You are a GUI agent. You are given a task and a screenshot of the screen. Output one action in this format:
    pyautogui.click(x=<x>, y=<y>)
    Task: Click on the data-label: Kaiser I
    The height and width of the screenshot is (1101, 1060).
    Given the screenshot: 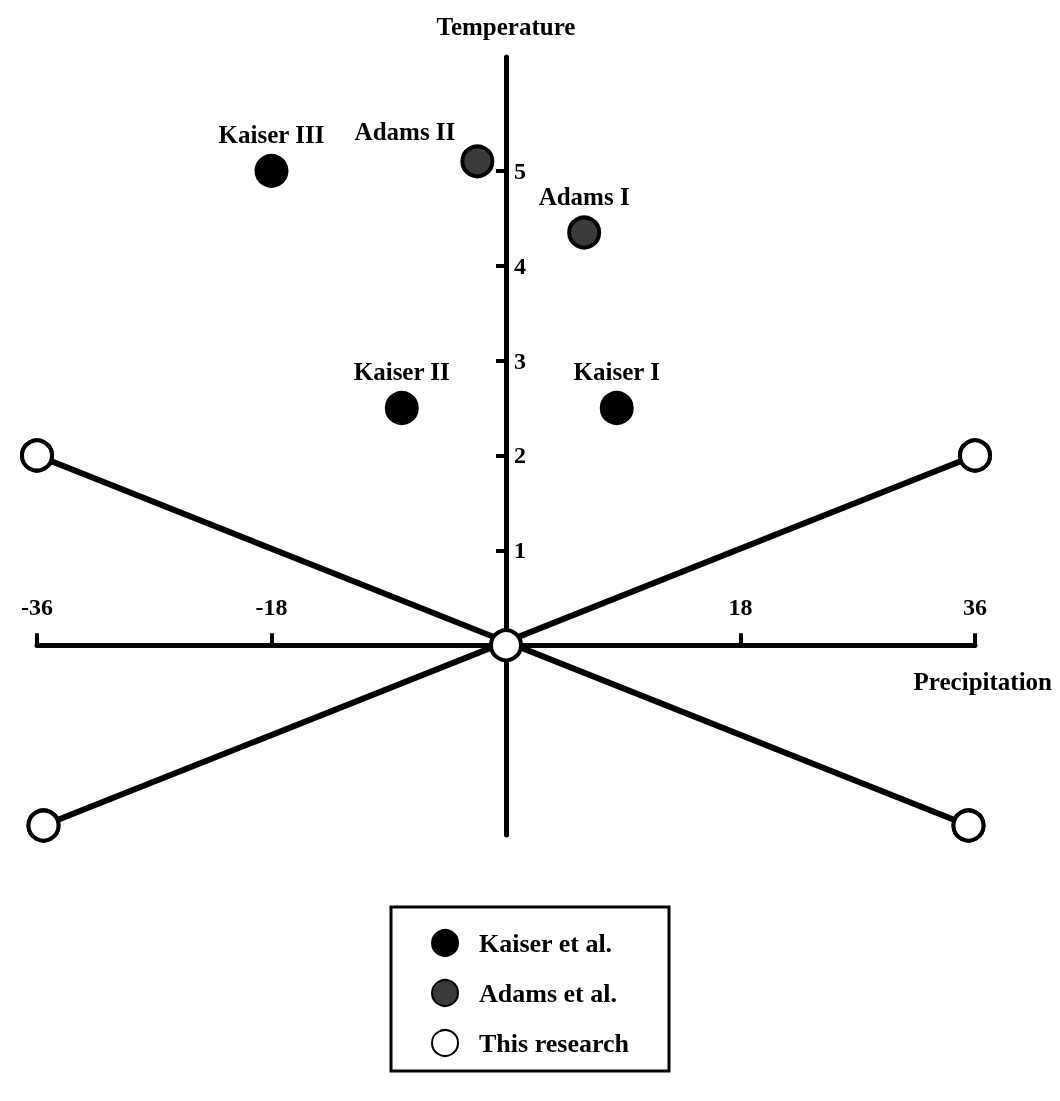 What is the action you would take?
    pyautogui.click(x=616, y=372)
    